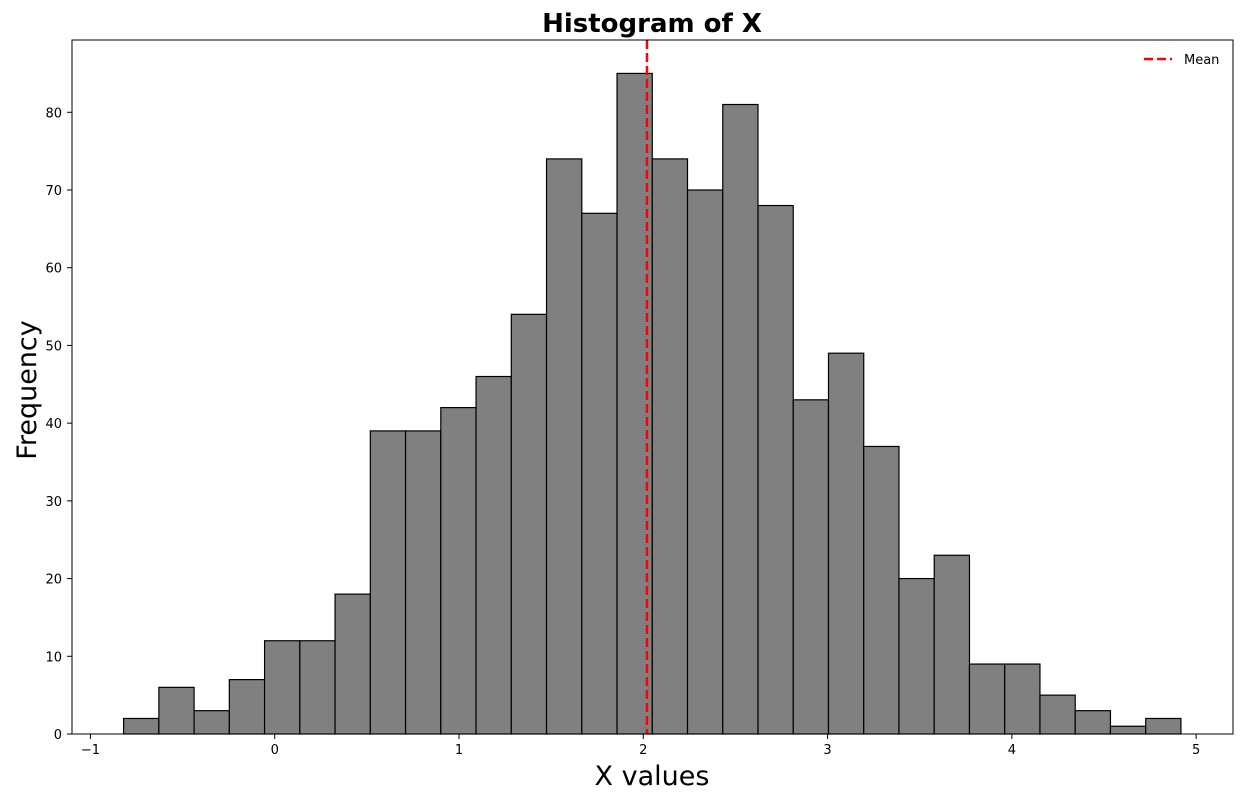  Describe the element at coordinates (1196, 750) in the screenshot. I see `x-tick-label: 5` at that location.